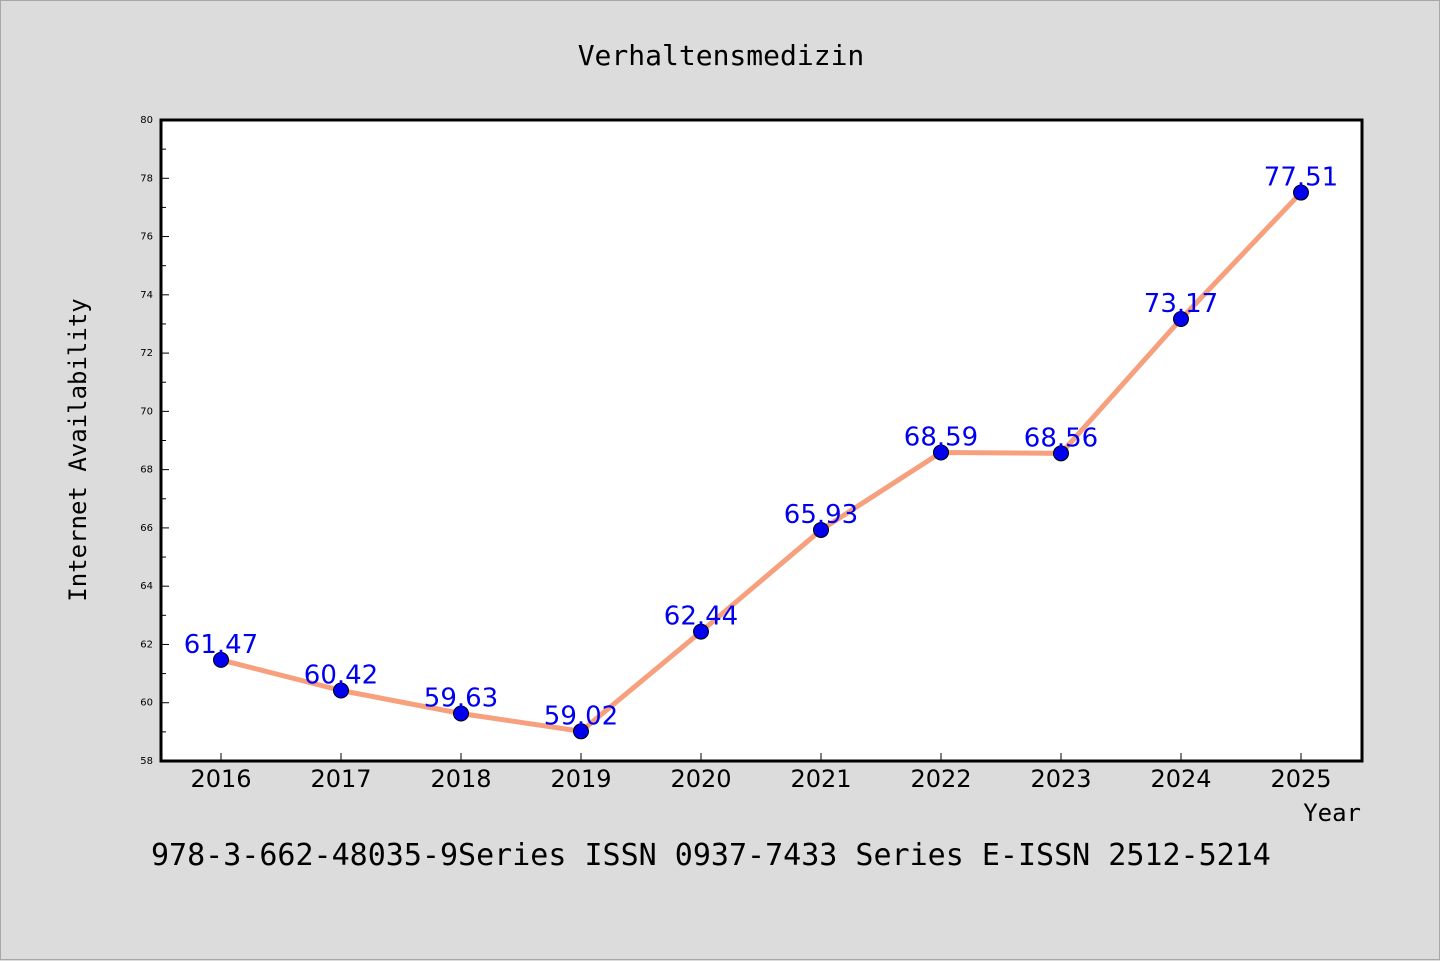  Describe the element at coordinates (146, 120) in the screenshot. I see `y-tick-label: 80` at that location.